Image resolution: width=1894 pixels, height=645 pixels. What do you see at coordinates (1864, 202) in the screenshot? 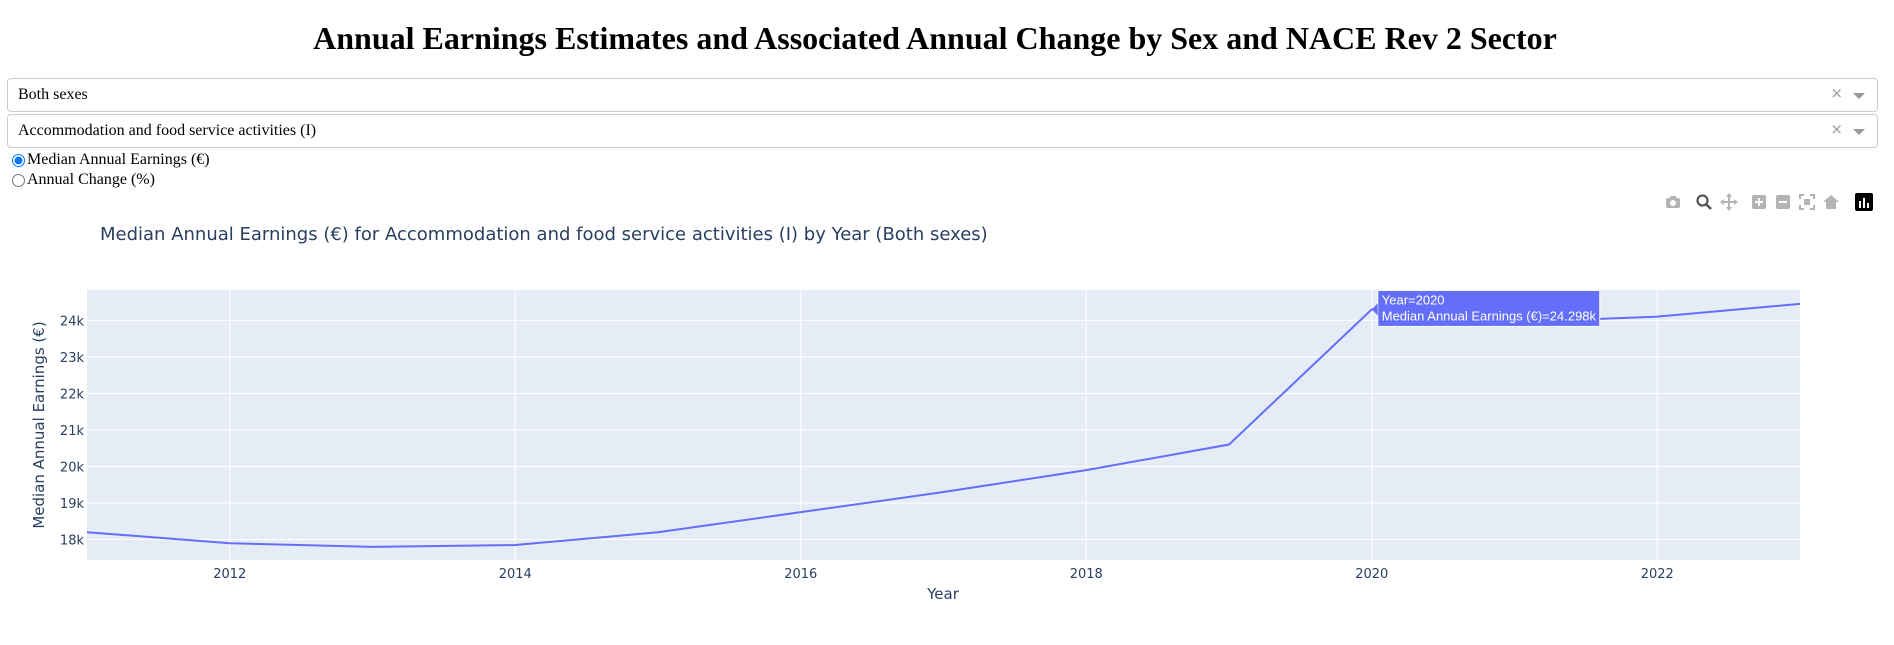
I see `plotly-logo-icon` at bounding box center [1864, 202].